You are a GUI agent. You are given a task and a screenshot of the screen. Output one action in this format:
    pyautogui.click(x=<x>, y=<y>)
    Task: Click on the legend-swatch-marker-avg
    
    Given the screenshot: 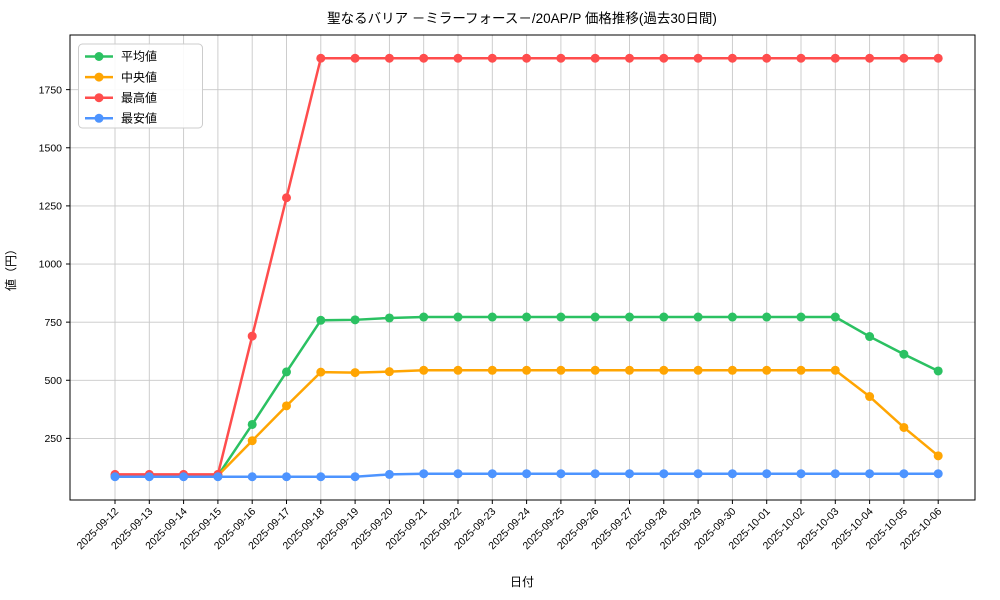 What is the action you would take?
    pyautogui.click(x=99, y=56)
    